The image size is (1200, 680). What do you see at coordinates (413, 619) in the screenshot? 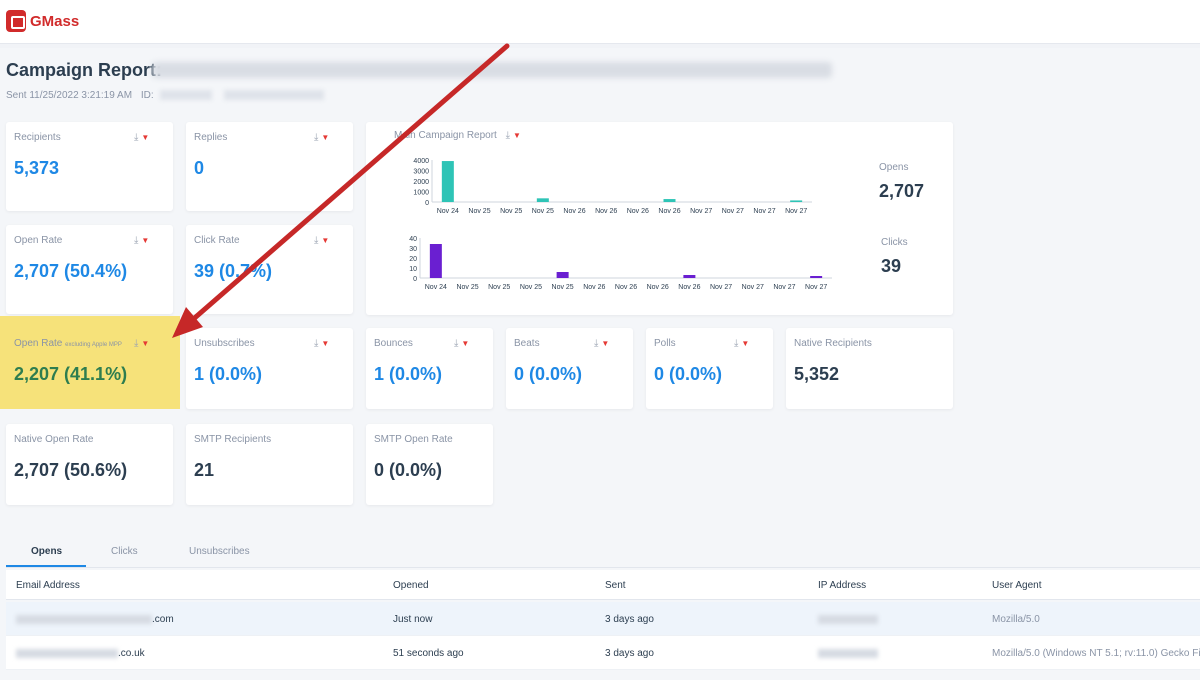
I see `opened-cell: Just now` at bounding box center [413, 619].